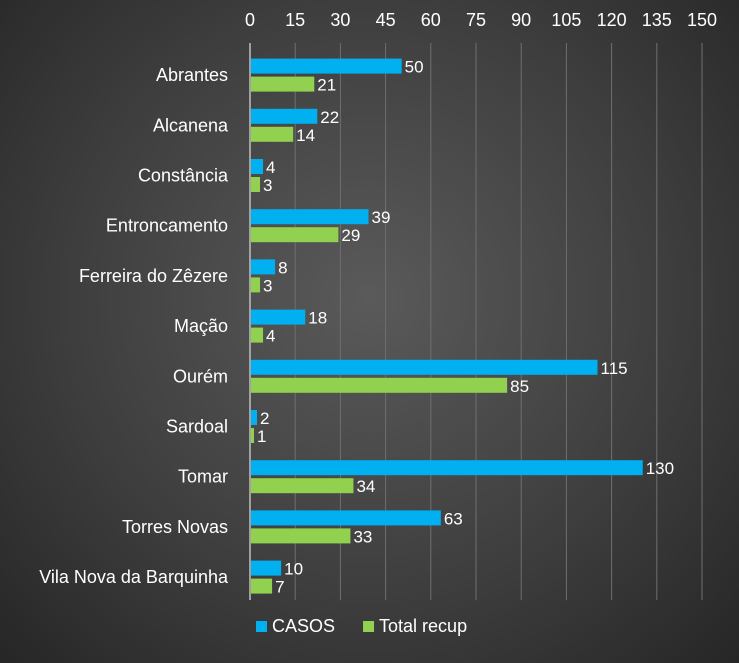  What do you see at coordinates (284, 116) in the screenshot?
I see `bar-casos-alcanena` at bounding box center [284, 116].